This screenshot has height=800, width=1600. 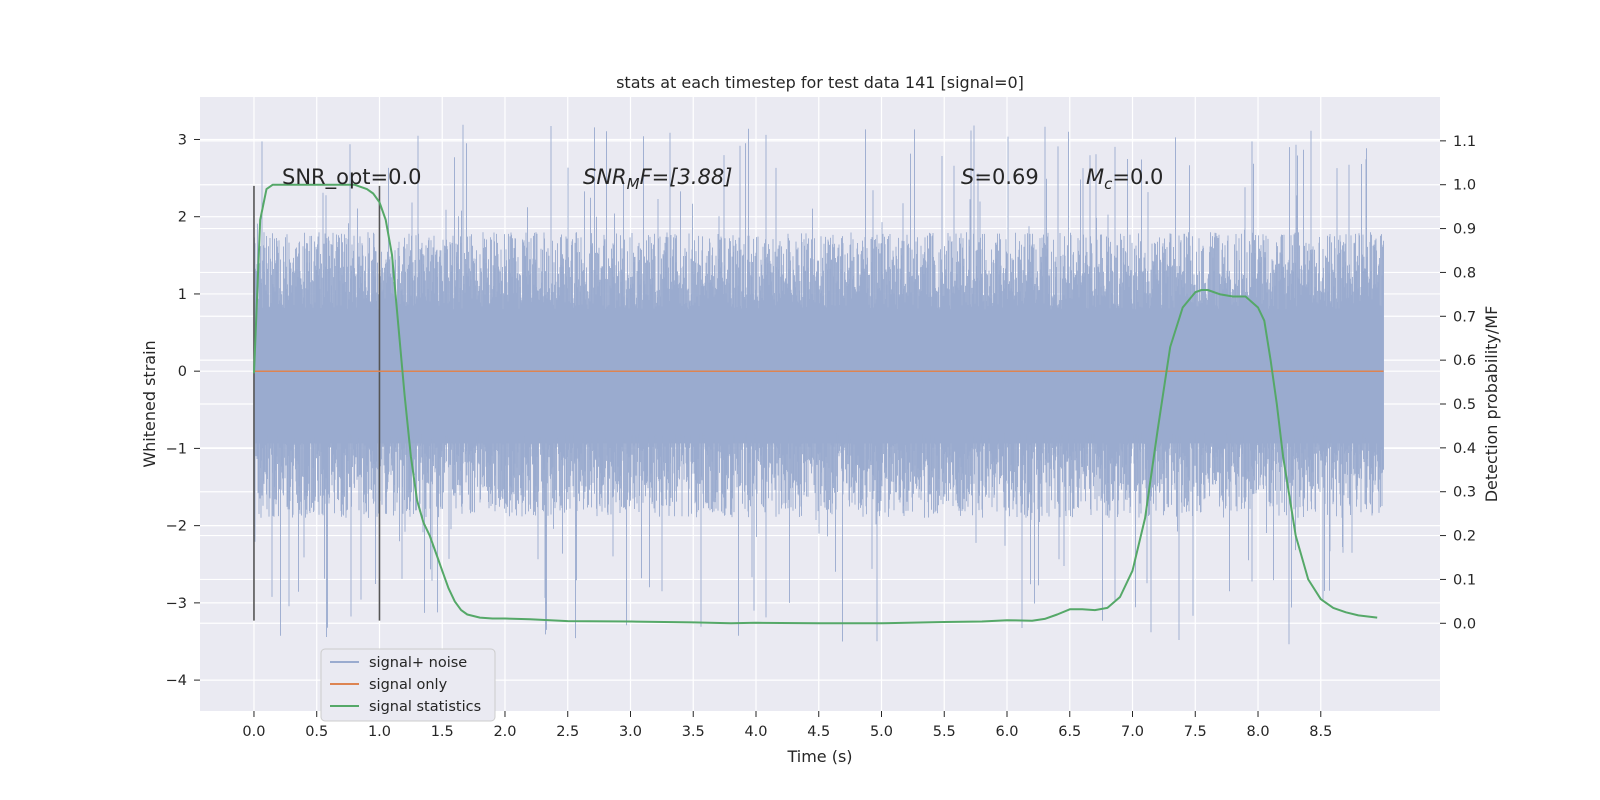 I want to click on x-tick-label: 6.0, so click(x=1006, y=732).